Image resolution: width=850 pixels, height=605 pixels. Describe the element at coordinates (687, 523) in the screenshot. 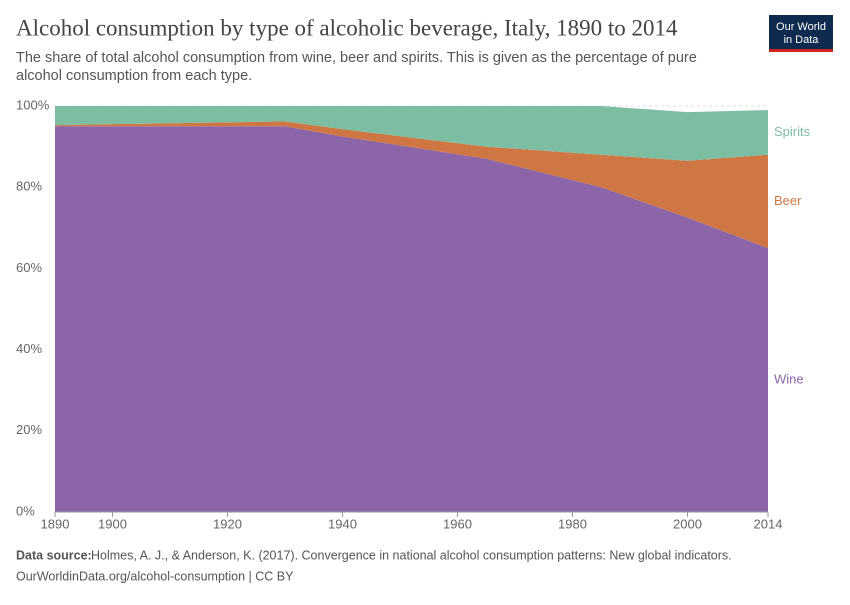

I see `x-tick-label: 2000` at that location.